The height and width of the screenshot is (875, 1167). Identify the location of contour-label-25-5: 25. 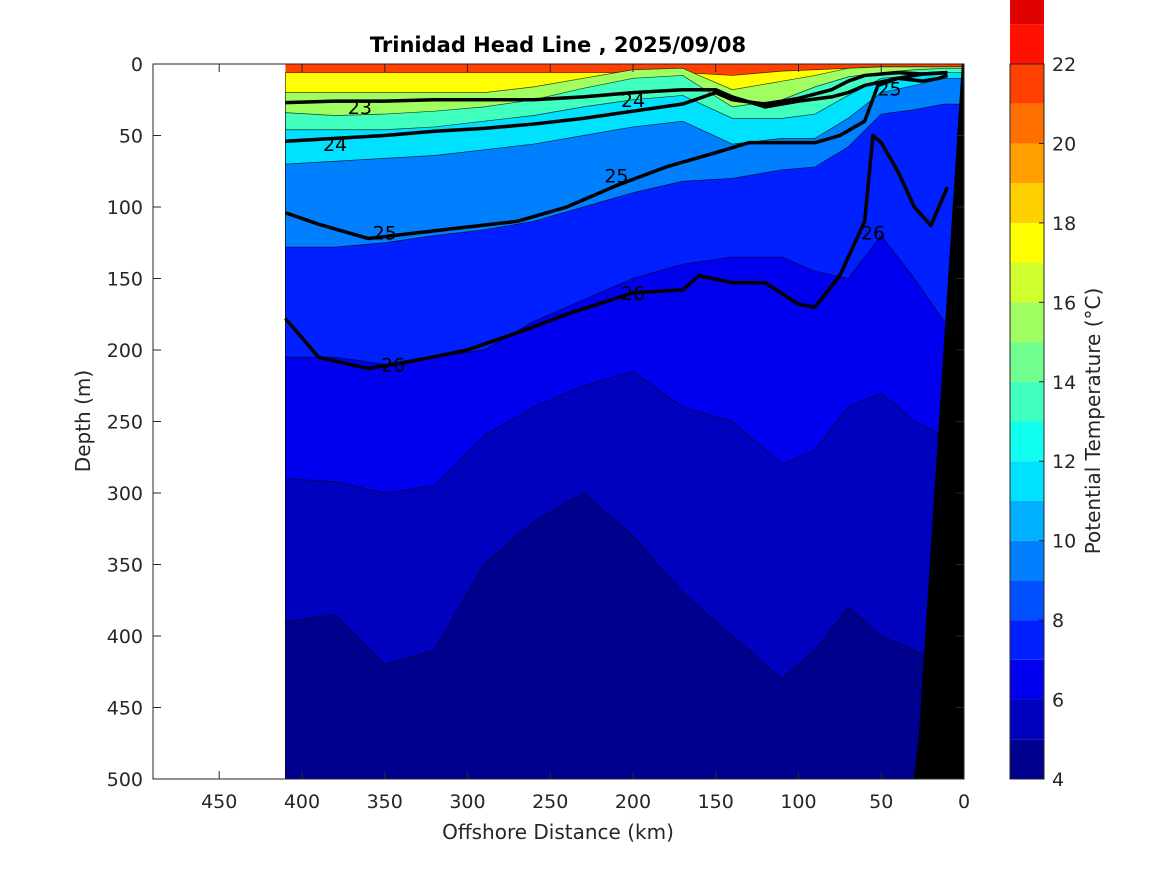
(889, 89).